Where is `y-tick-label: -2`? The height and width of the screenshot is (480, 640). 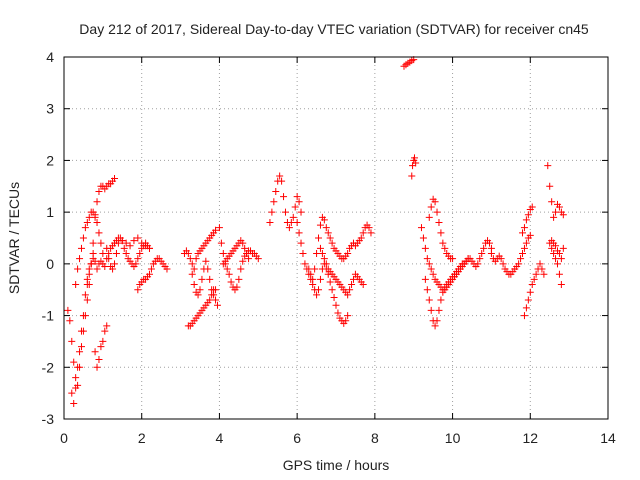 y-tick-label: -2 is located at coordinates (48, 367).